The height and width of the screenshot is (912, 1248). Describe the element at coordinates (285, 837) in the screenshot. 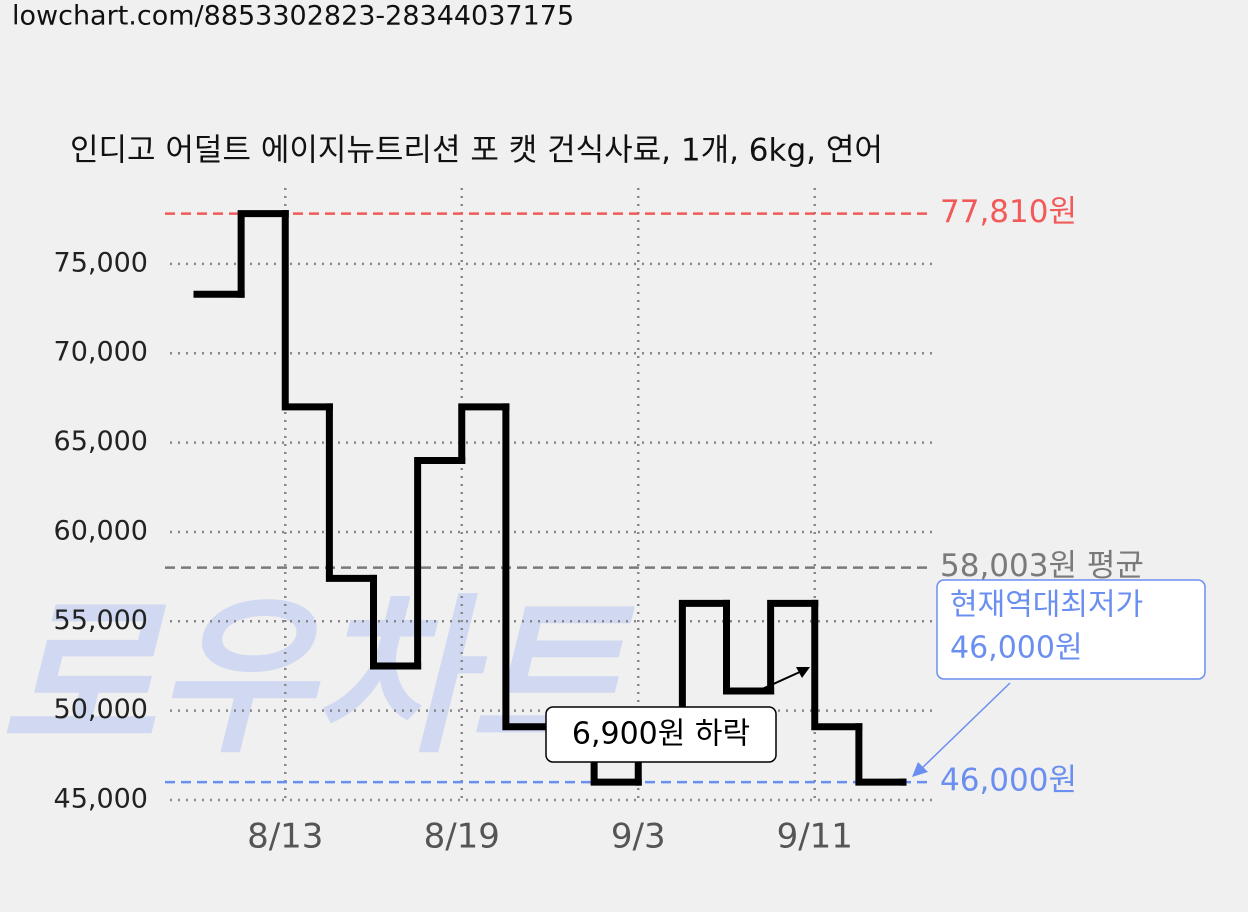

I see `x-tick-label: 8/13` at that location.